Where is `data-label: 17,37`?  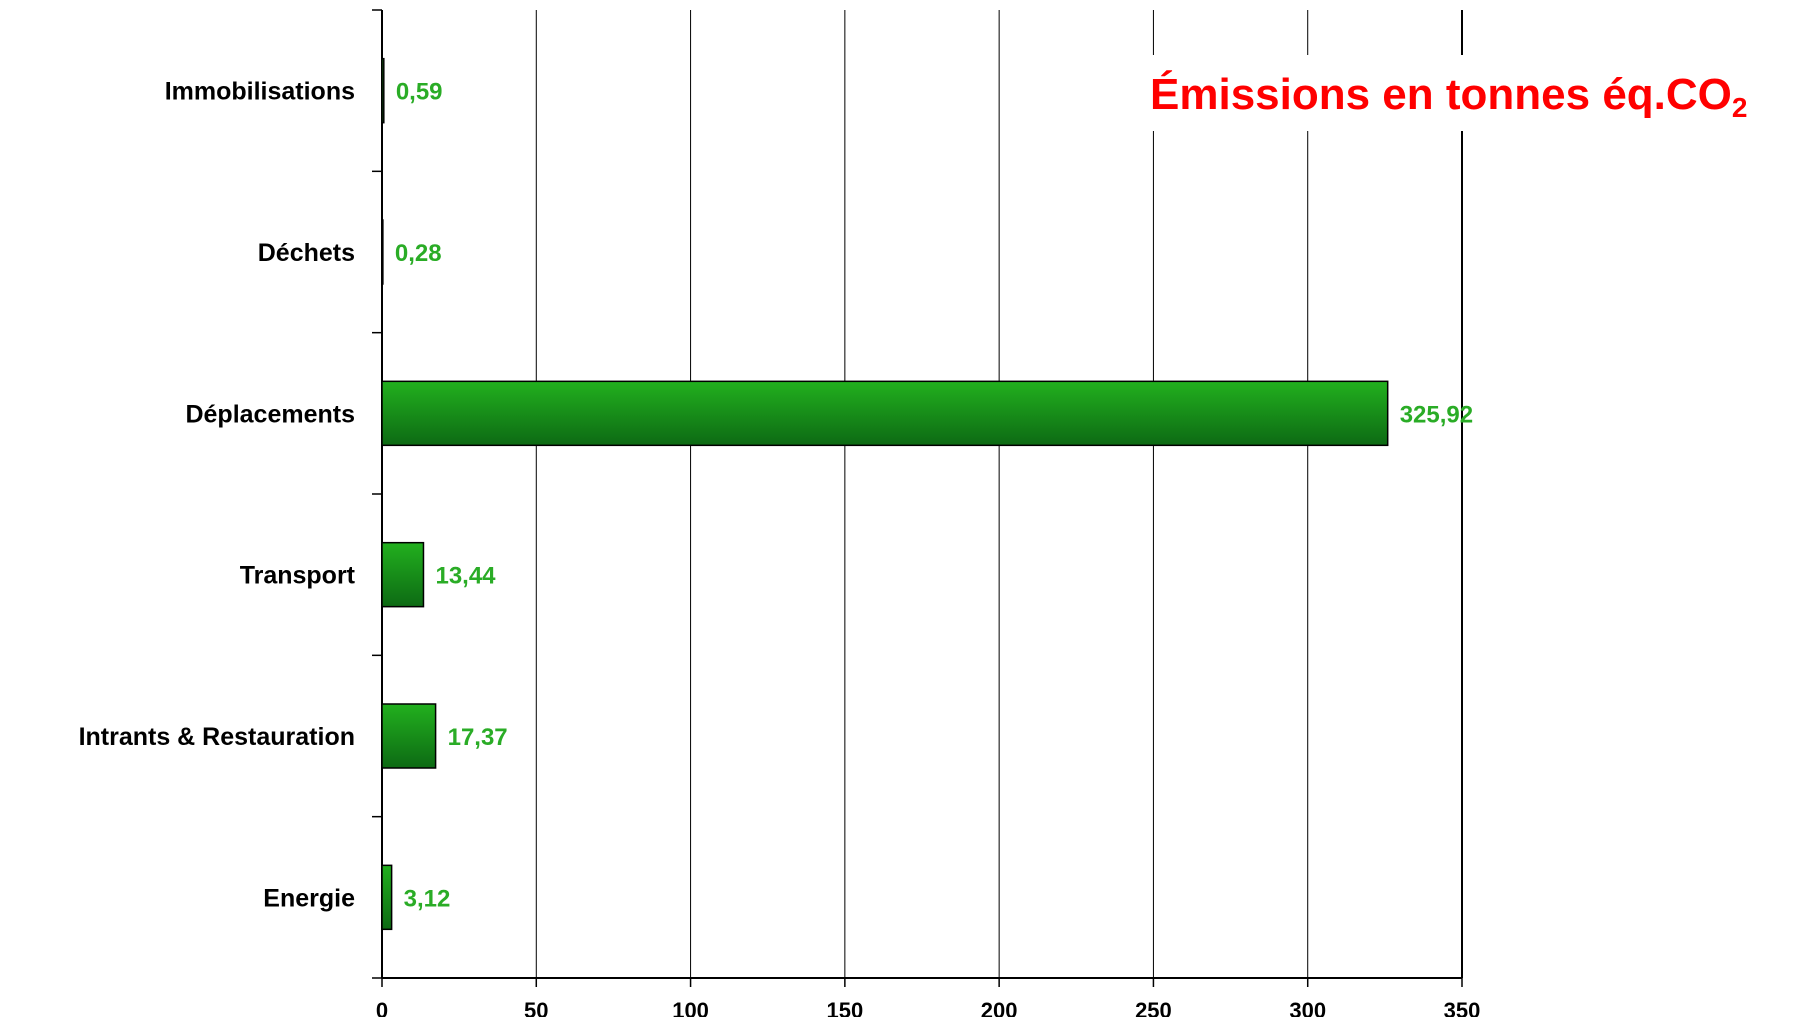
data-label: 17,37 is located at coordinates (478, 737).